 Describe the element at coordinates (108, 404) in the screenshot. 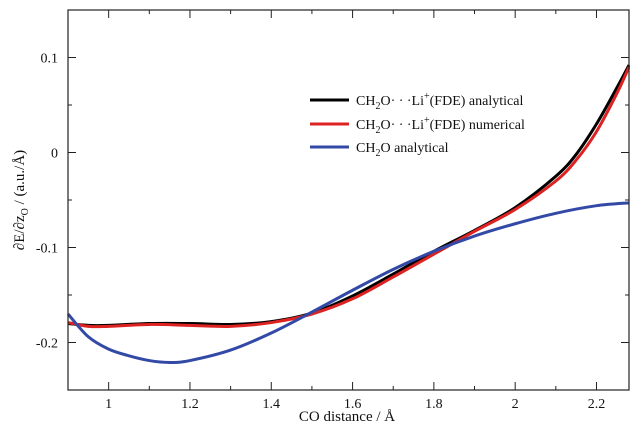

I see `x-tick-label: 1` at that location.